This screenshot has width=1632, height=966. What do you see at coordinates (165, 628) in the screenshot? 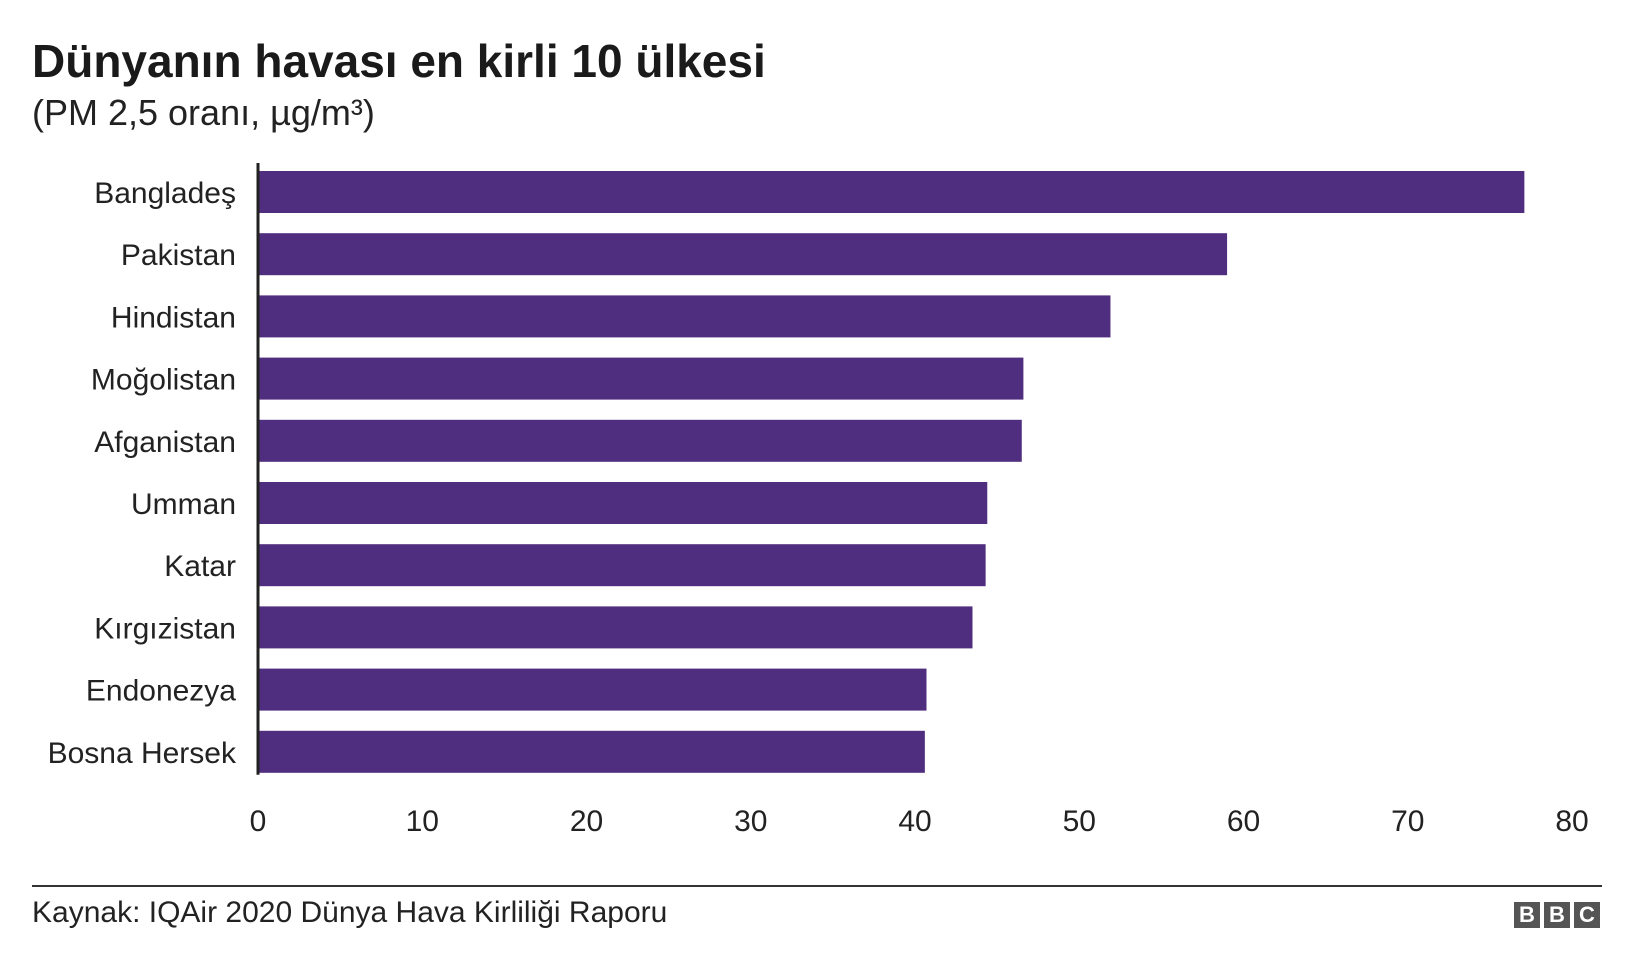
I see `category-label: Kırgızistan` at bounding box center [165, 628].